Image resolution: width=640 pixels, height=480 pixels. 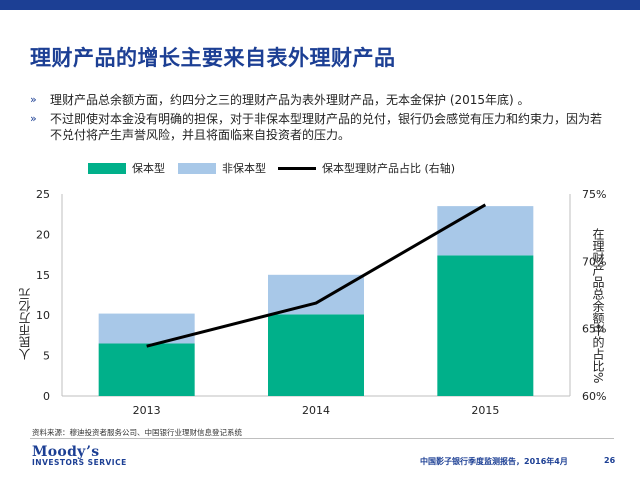 What do you see at coordinates (320, 5) in the screenshot?
I see `top-accent-bar` at bounding box center [320, 5].